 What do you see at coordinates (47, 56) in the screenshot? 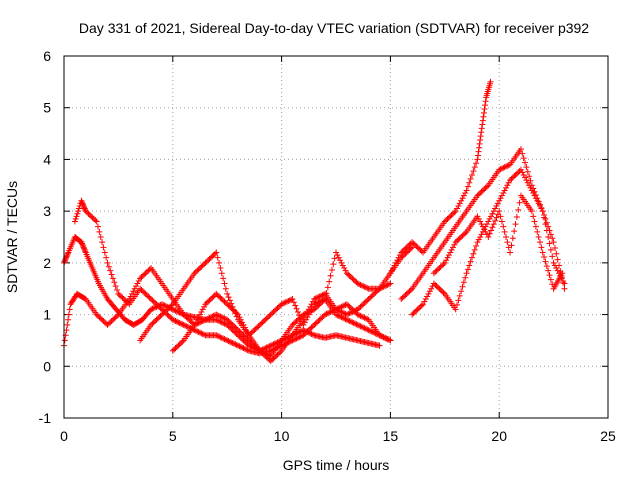
I see `y-tick-label: 6` at bounding box center [47, 56].